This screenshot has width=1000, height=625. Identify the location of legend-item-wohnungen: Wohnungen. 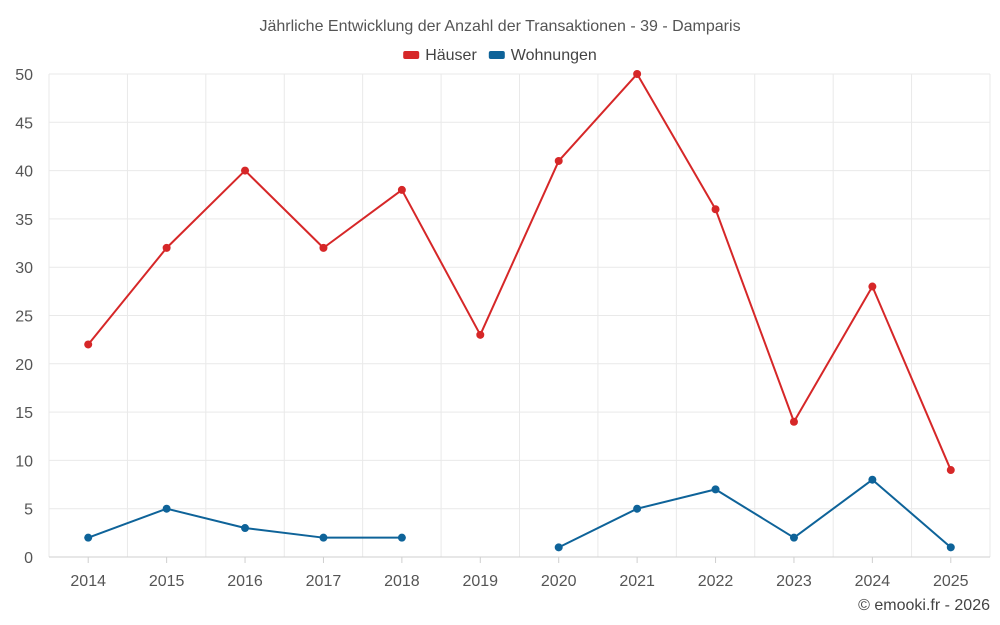
(542, 55).